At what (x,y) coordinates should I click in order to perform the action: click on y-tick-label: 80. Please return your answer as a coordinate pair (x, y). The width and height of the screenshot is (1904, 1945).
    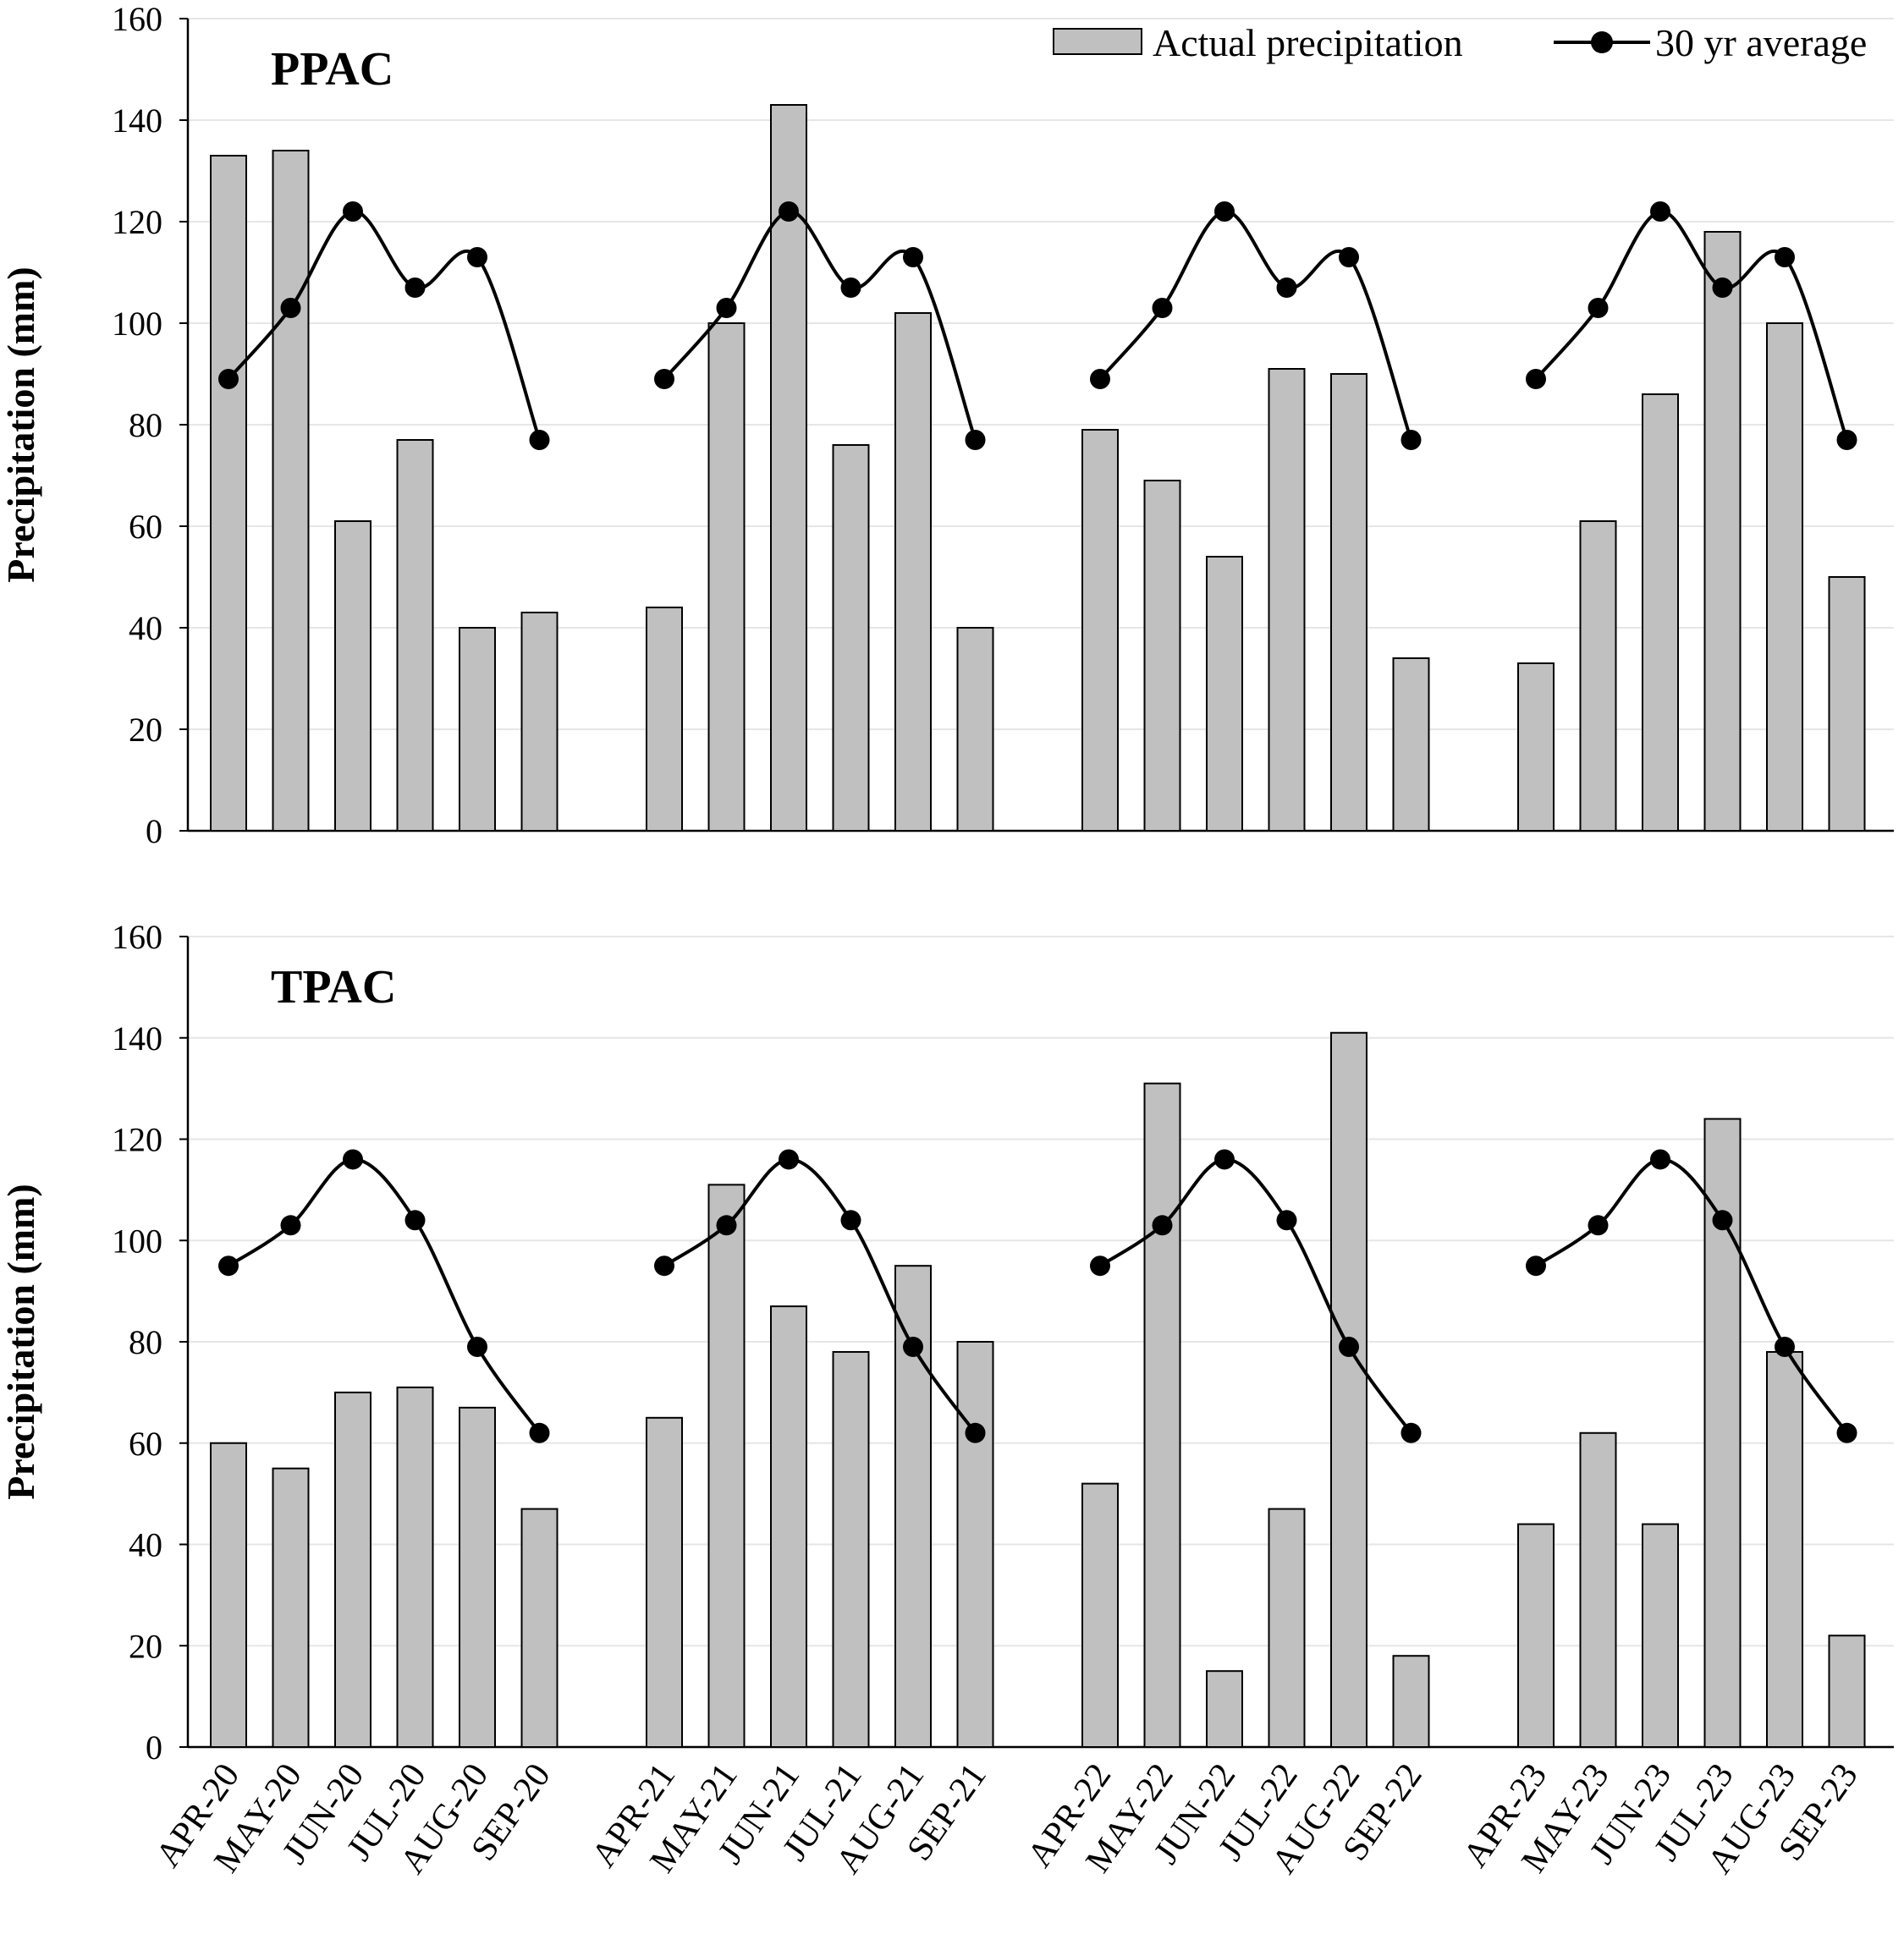
    Looking at the image, I should click on (145, 1342).